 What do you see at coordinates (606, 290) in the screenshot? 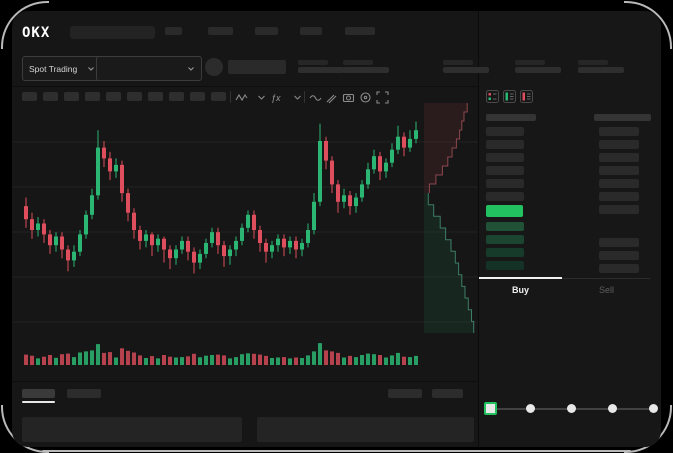
I see `sell-tab: Sell` at bounding box center [606, 290].